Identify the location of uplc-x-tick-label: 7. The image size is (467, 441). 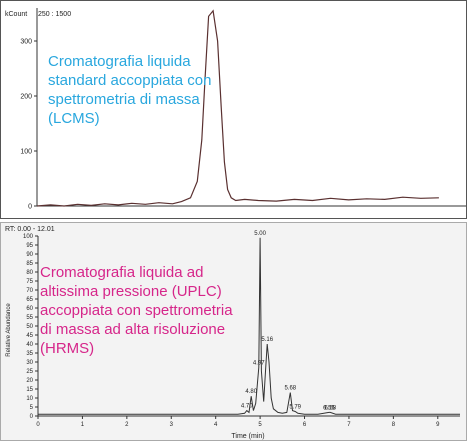
(349, 425).